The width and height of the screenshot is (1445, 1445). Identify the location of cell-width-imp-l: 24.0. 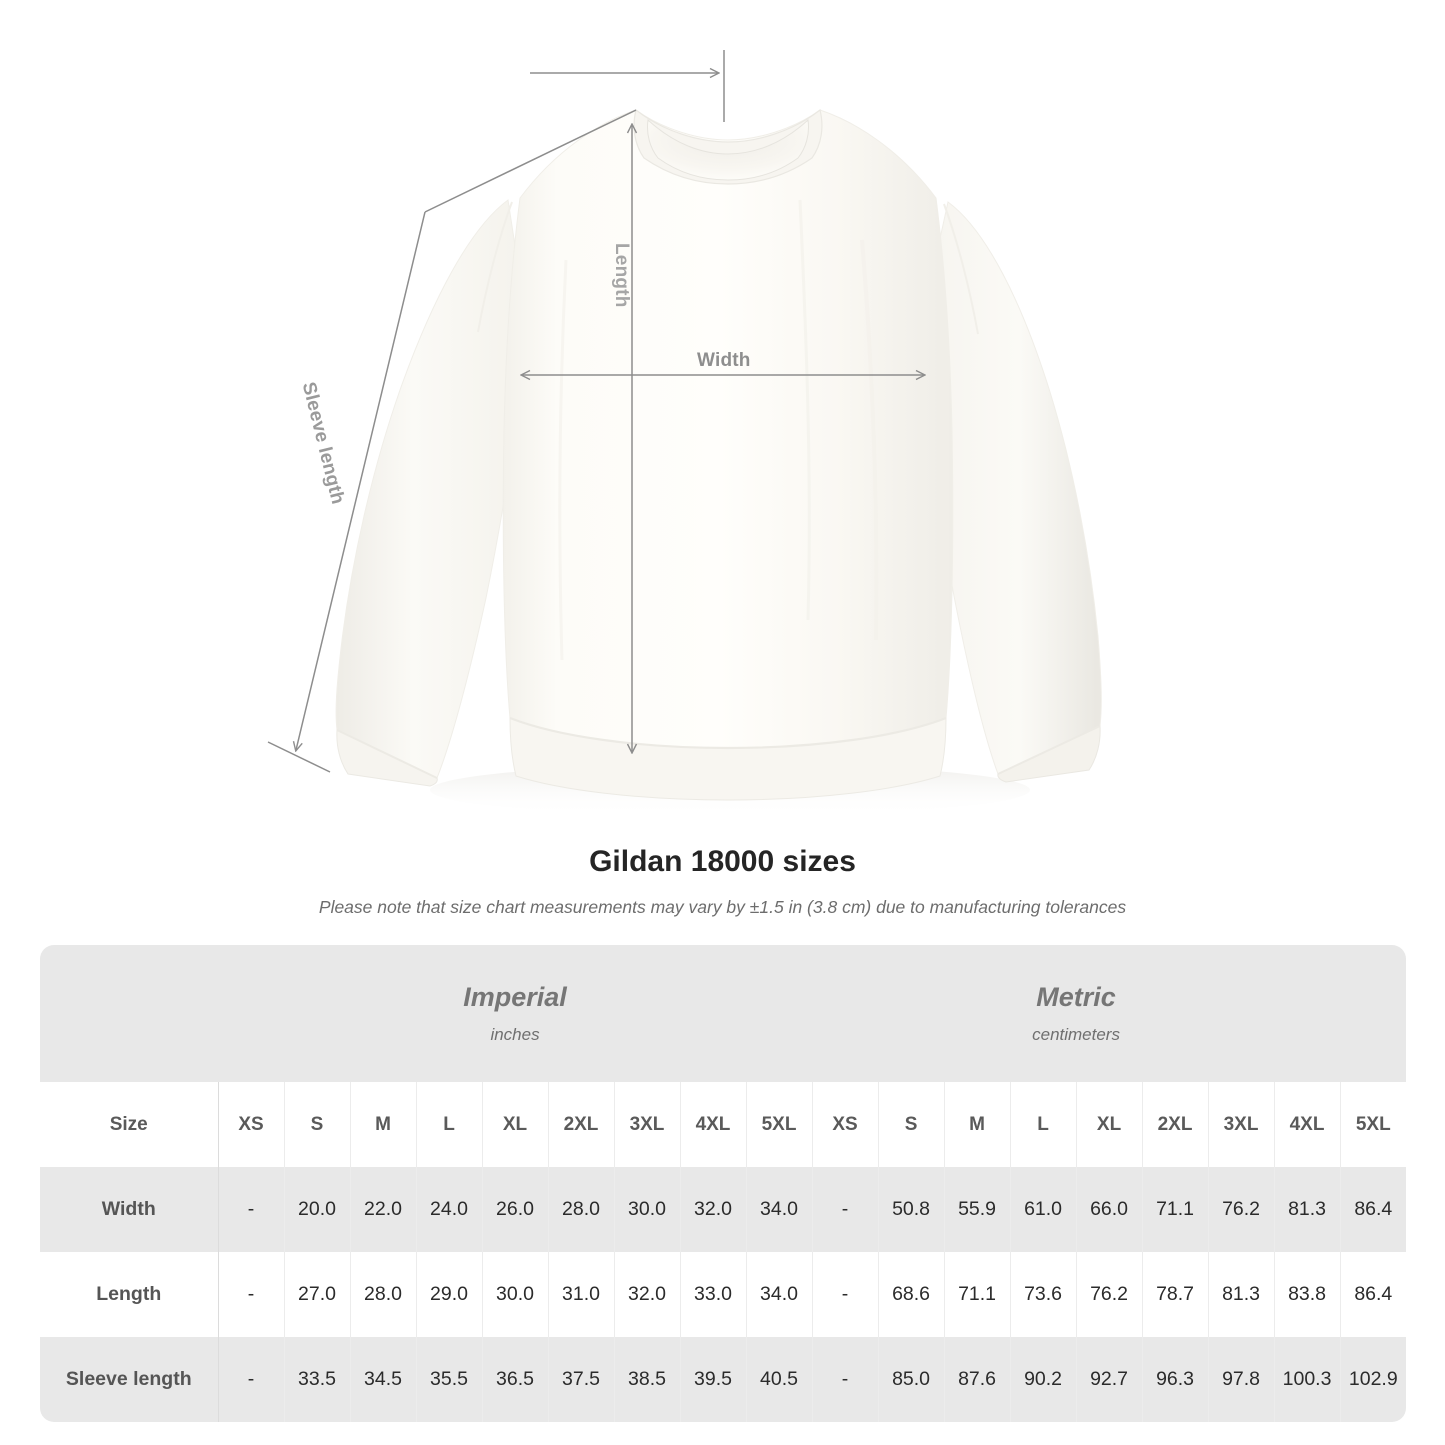
(449, 1209).